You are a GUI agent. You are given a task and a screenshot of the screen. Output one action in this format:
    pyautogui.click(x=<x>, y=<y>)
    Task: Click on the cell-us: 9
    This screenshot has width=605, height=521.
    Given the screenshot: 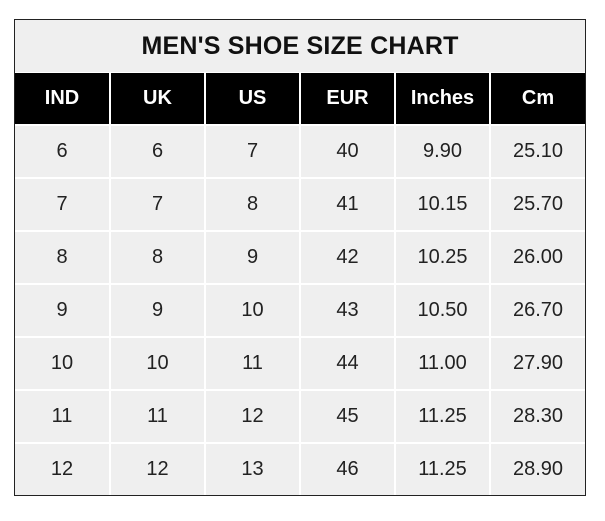 What is the action you would take?
    pyautogui.click(x=252, y=257)
    